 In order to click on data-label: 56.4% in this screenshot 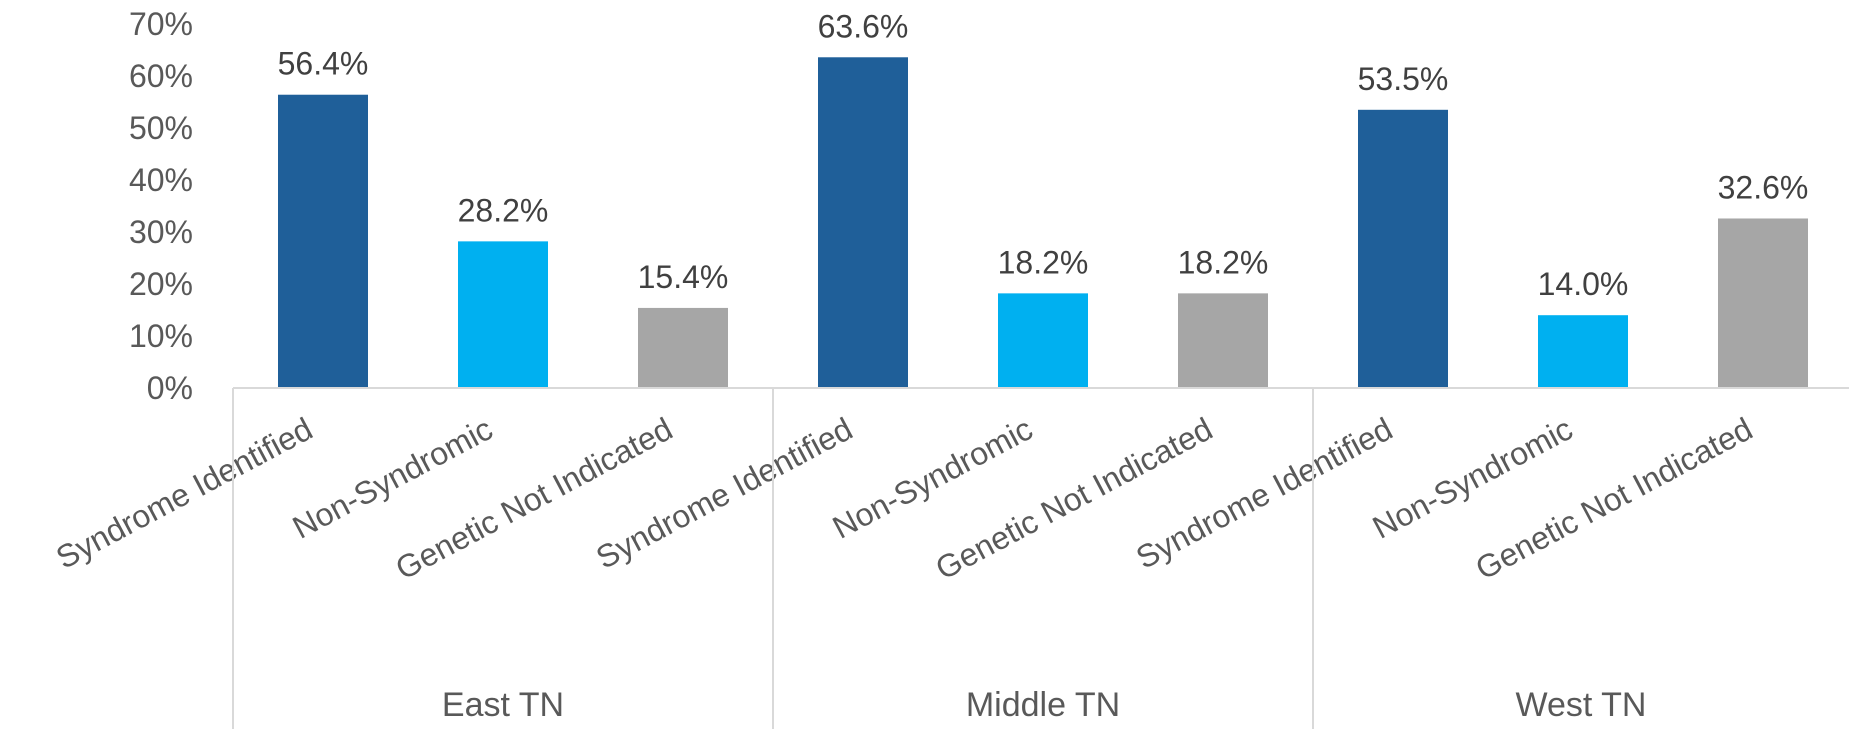, I will do `click(323, 64)`.